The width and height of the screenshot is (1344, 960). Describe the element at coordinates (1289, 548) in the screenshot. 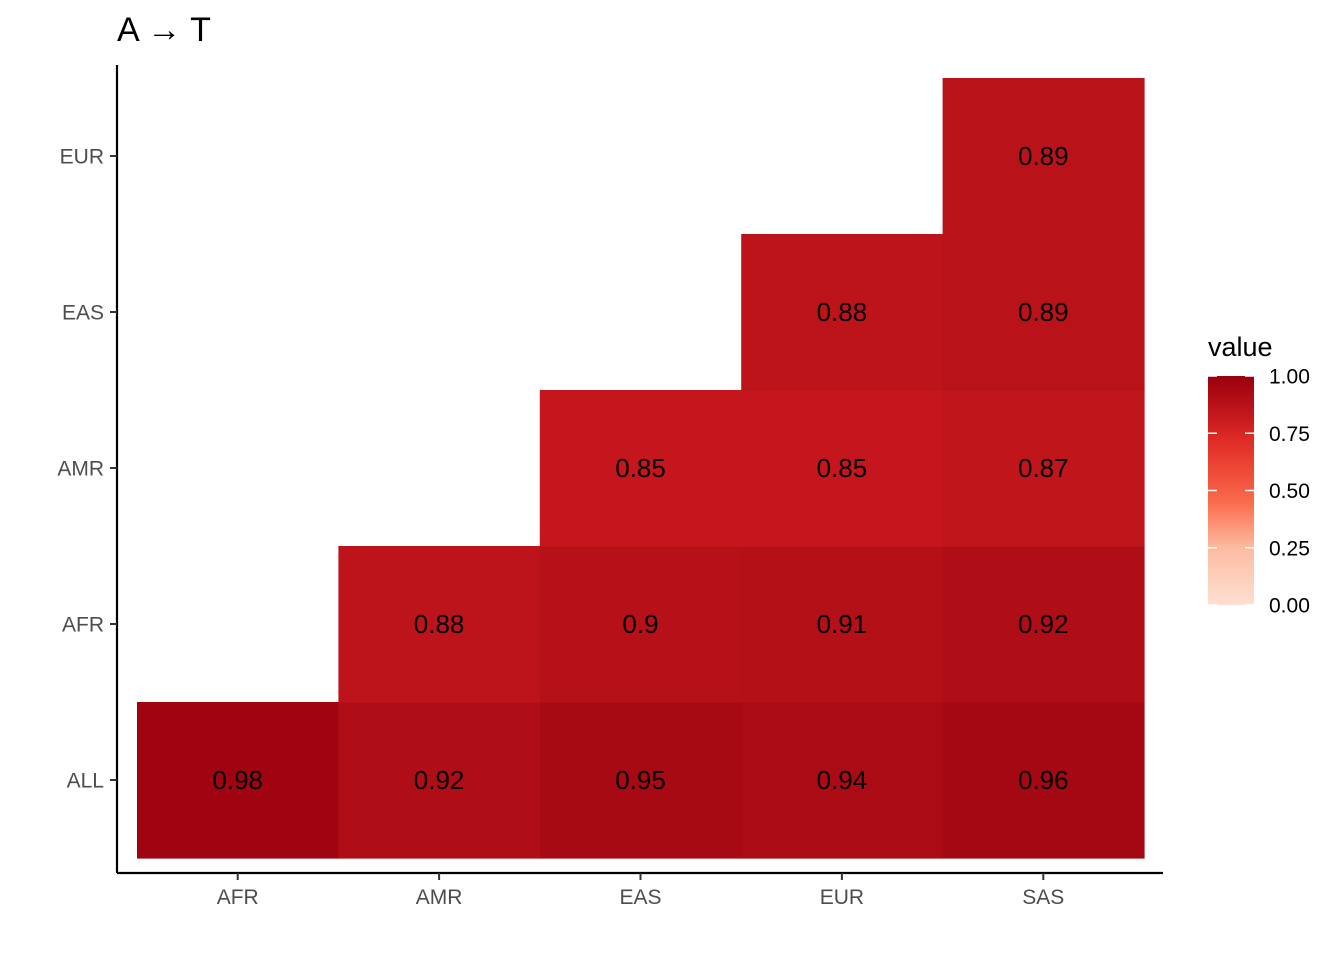

I see `legend-tick-label: 0.25` at that location.